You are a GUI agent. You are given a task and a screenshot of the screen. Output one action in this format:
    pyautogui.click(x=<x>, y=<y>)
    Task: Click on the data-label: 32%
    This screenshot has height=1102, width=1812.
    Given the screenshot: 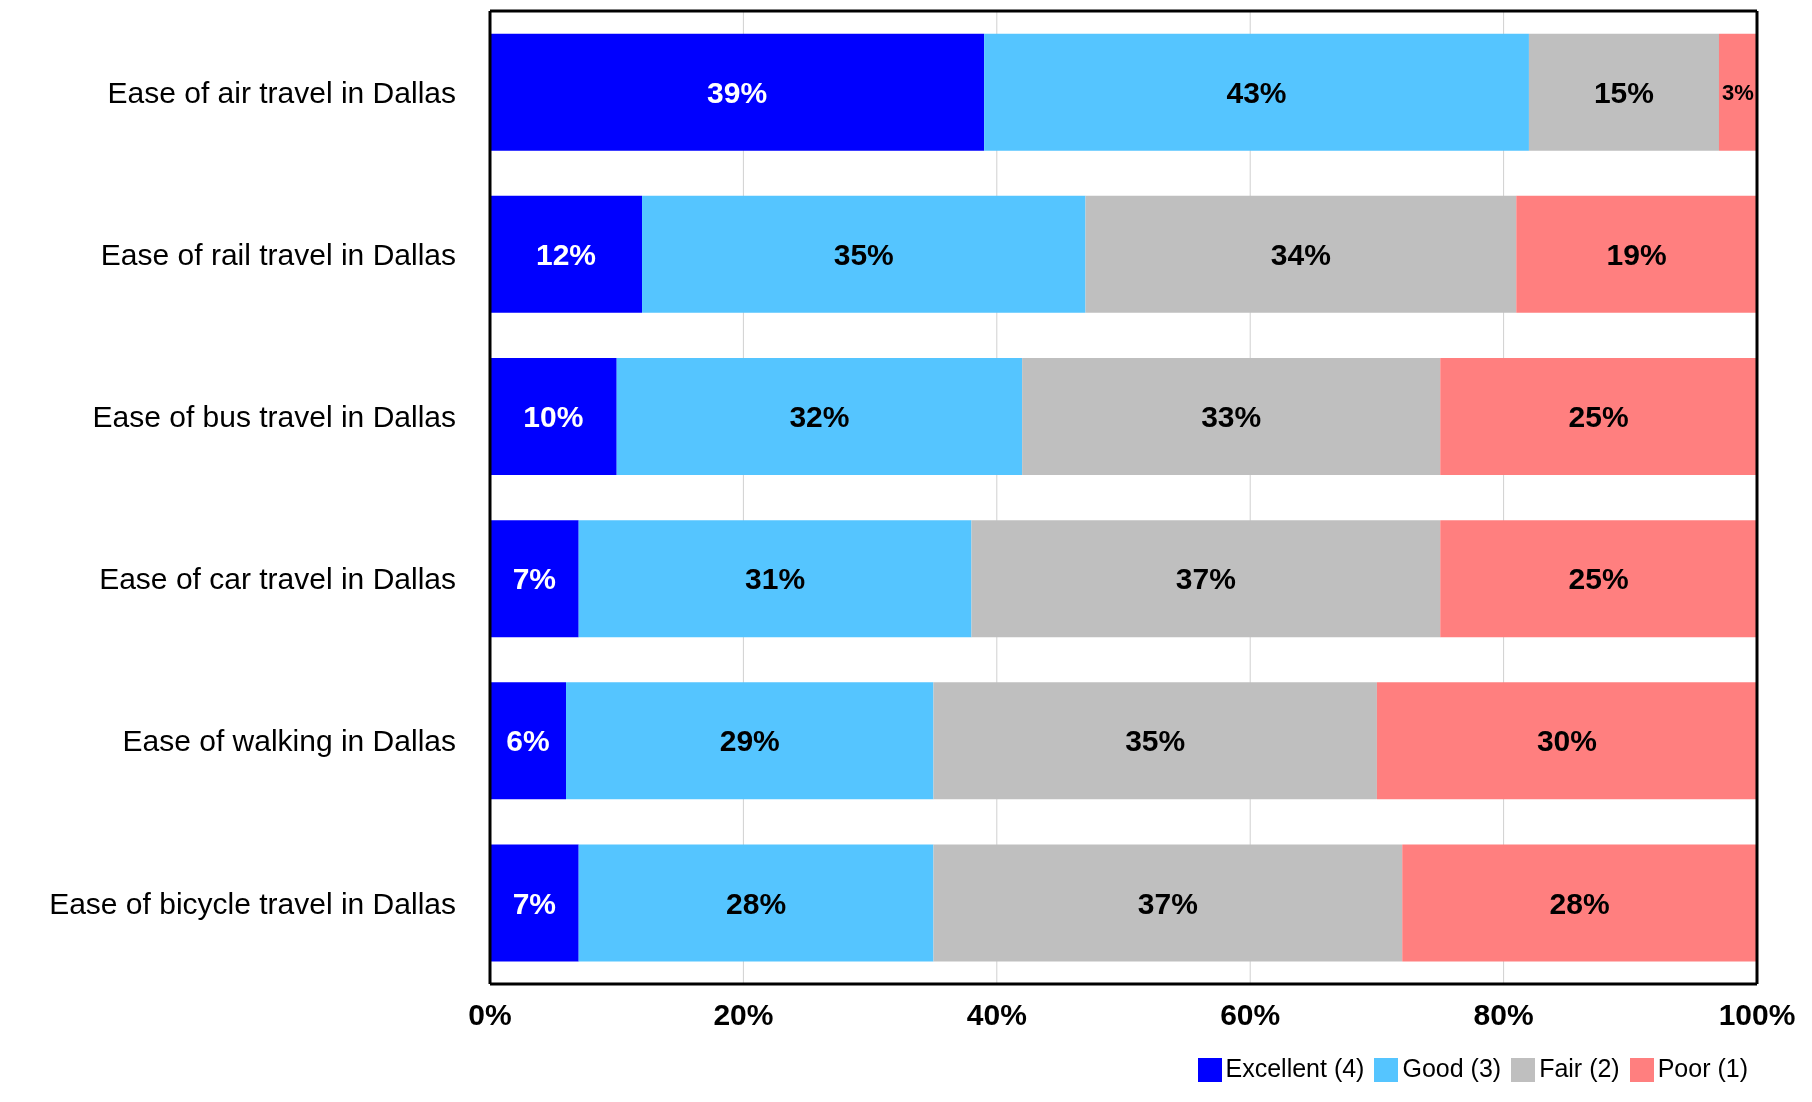 What is the action you would take?
    pyautogui.click(x=819, y=417)
    